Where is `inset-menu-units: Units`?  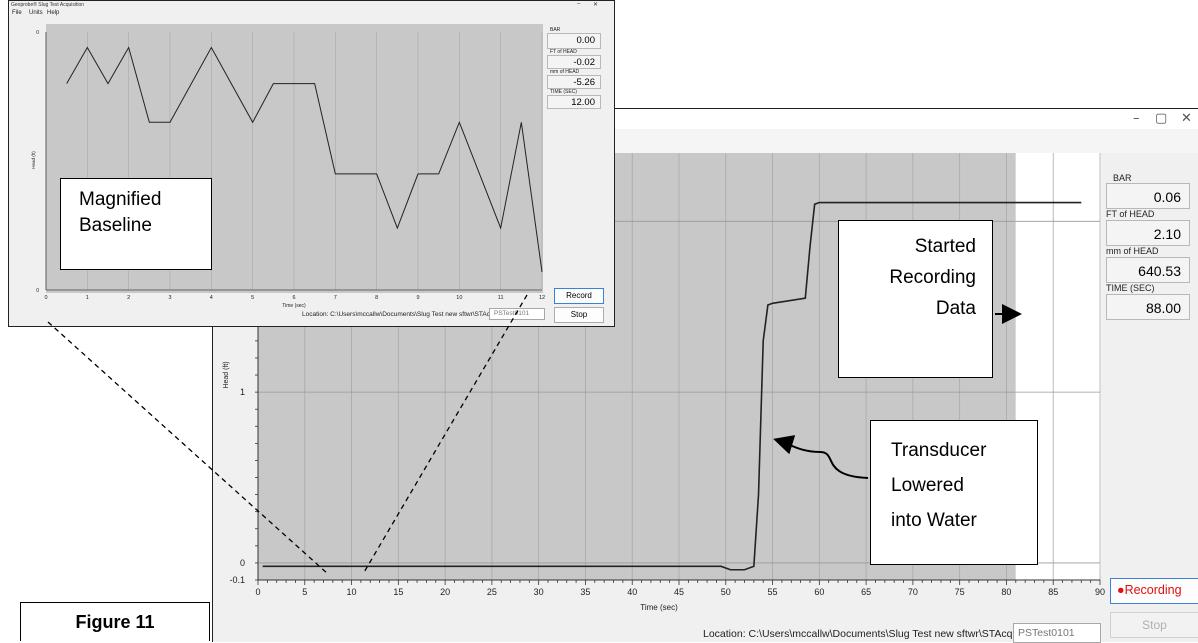 inset-menu-units: Units is located at coordinates (36, 13).